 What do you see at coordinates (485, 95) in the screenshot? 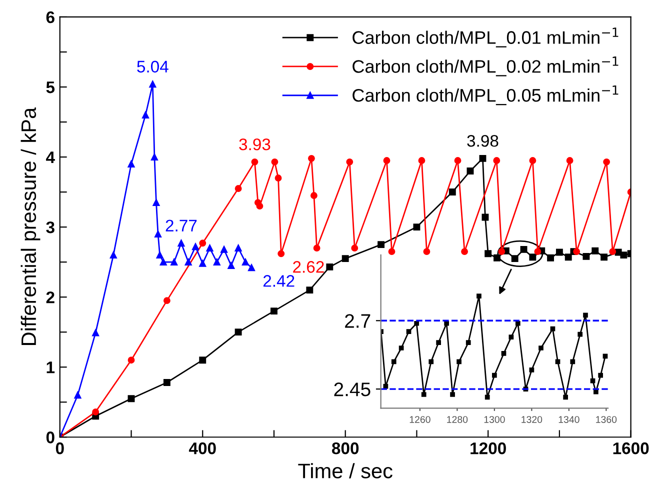
I see `legend-label: Carbon cloth/MPL_0.05 mLmin$^{−1}$` at bounding box center [485, 95].